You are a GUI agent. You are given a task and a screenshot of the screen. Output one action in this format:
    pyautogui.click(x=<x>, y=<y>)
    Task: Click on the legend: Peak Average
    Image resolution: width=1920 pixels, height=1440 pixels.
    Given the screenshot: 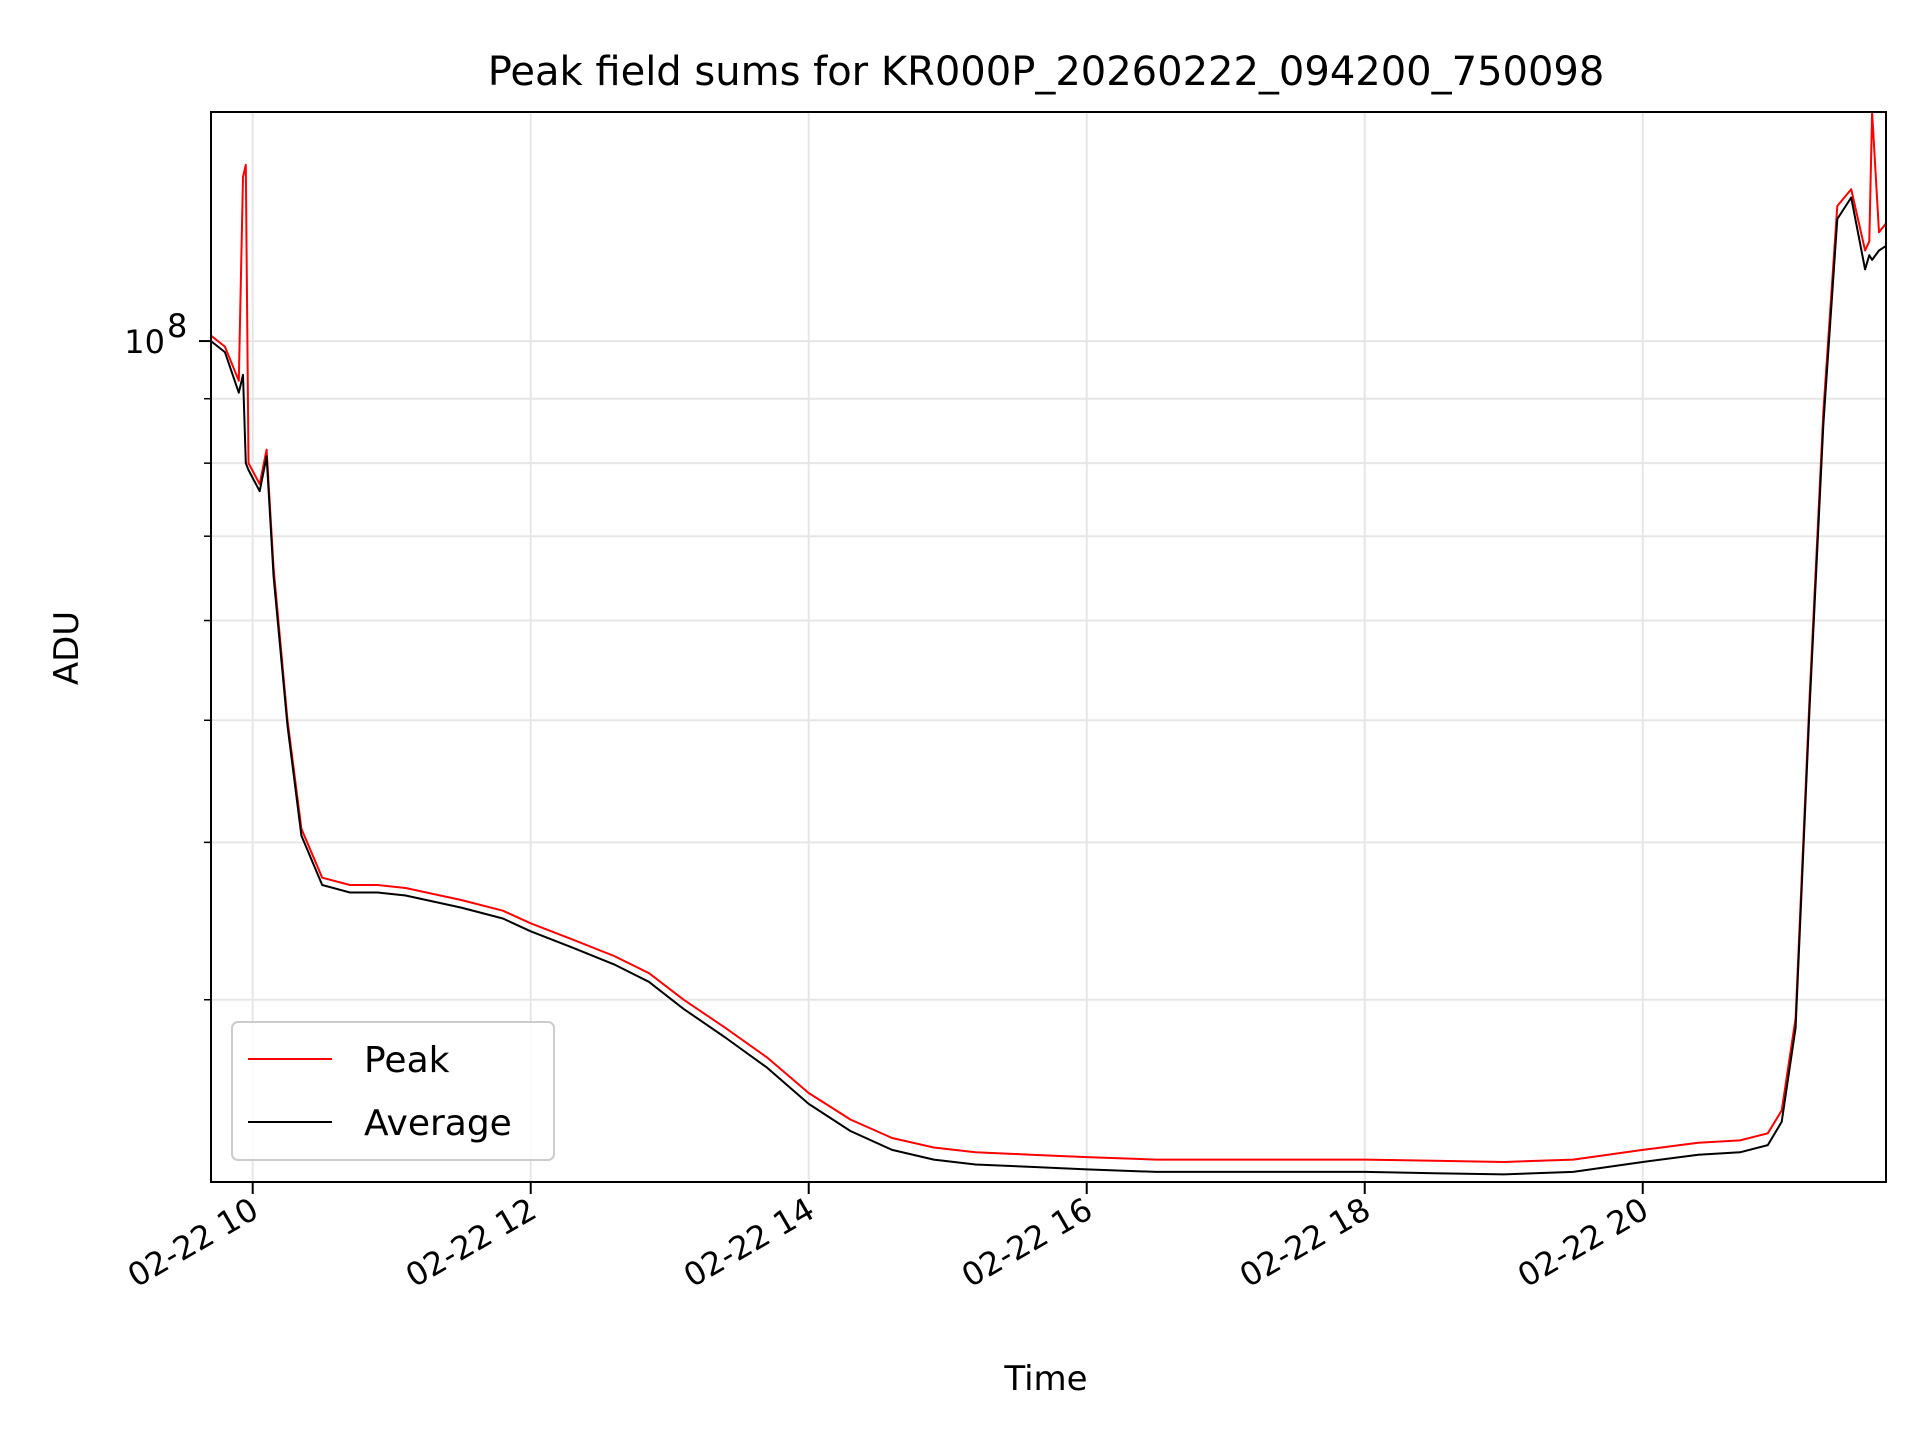 What is the action you would take?
    pyautogui.click(x=393, y=1091)
    